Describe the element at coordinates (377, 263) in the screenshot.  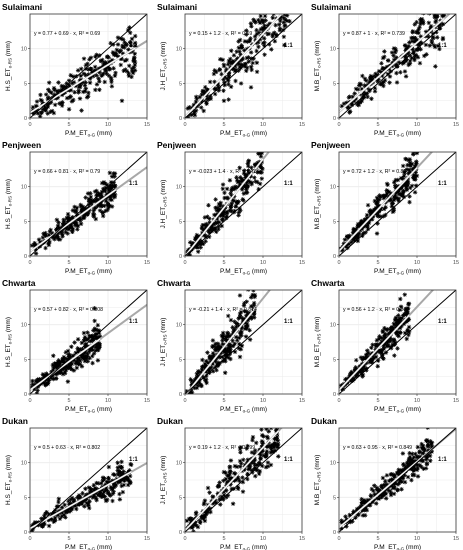
I see `x-tick-label: 5` at that location.